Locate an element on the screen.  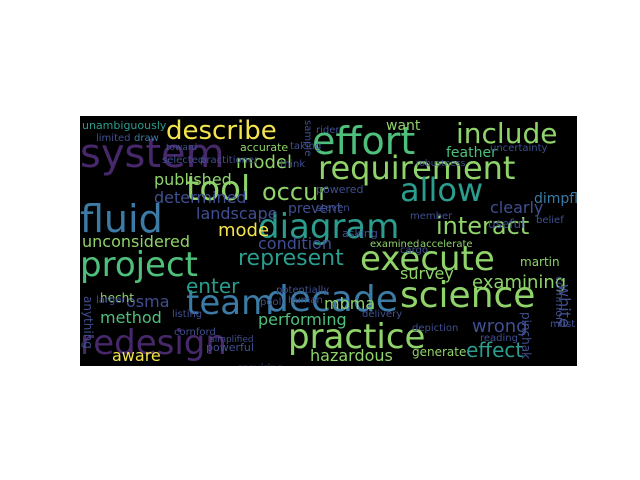
cloud-word: sample is located at coordinates (307, 138).